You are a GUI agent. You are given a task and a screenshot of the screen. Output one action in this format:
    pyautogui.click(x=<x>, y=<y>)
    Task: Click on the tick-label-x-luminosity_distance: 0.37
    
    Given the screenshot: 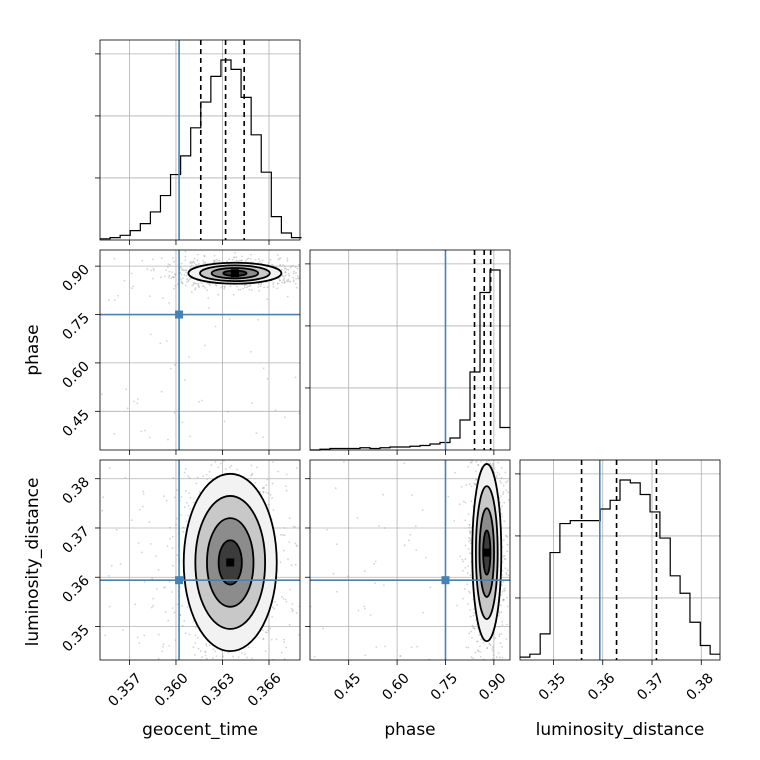 What is the action you would take?
    pyautogui.click(x=650, y=686)
    